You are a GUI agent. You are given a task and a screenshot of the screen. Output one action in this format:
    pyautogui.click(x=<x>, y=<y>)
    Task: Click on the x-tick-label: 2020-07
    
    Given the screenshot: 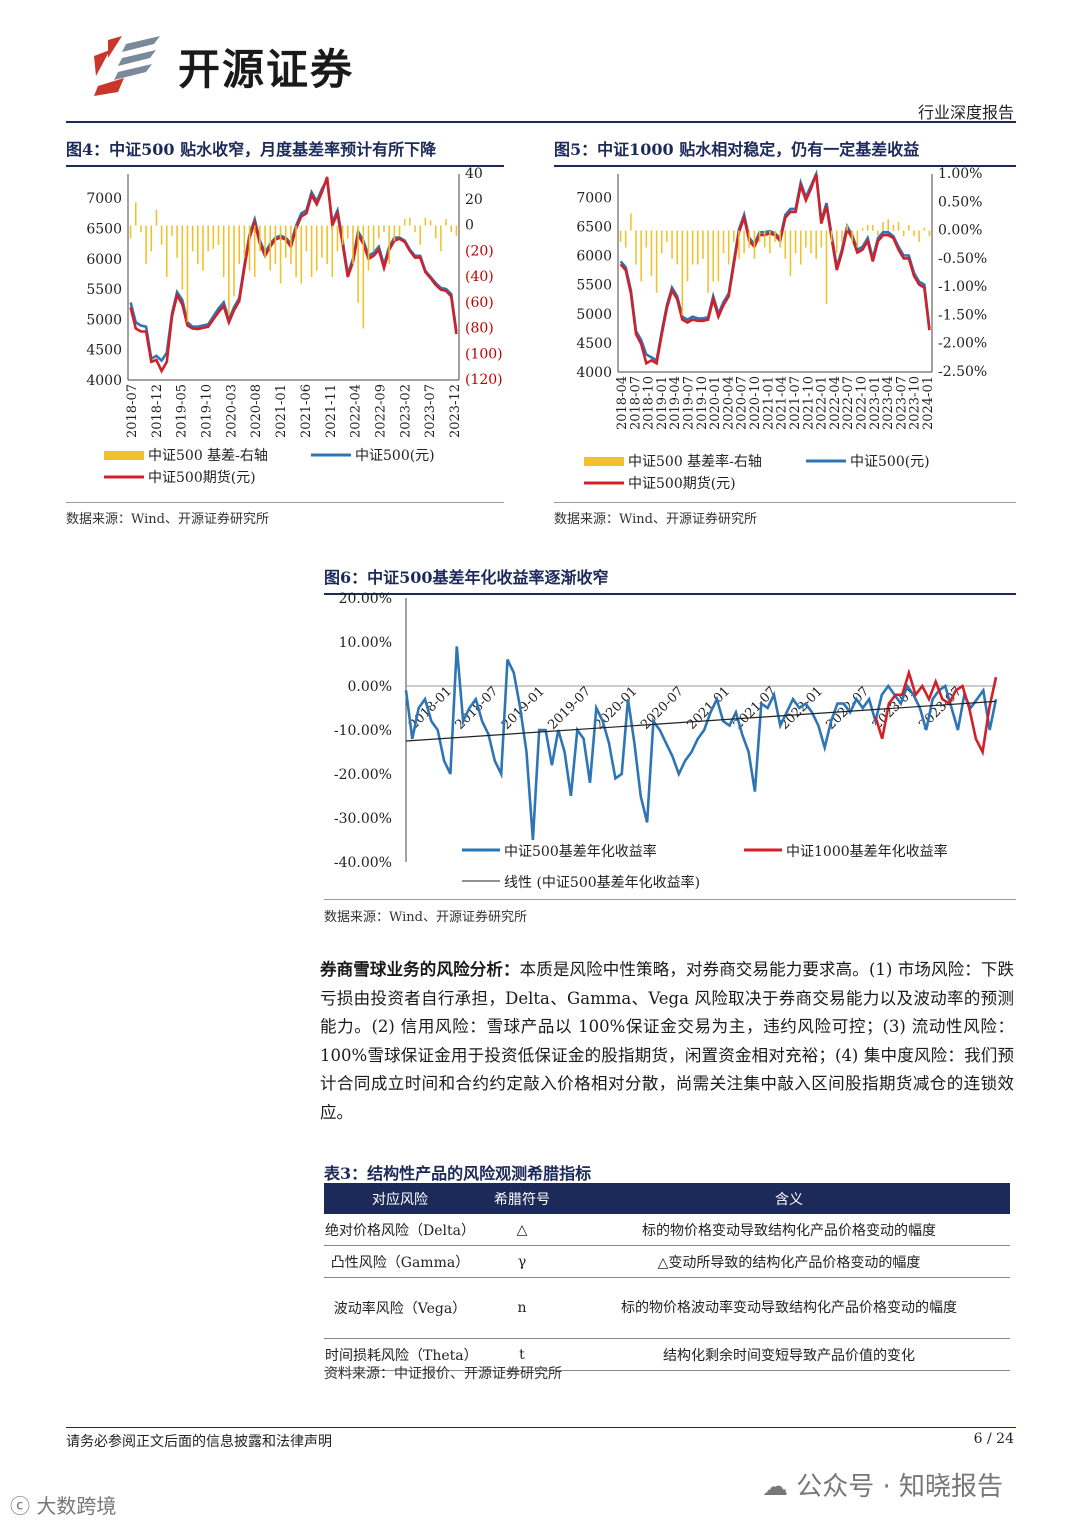 What is the action you would take?
    pyautogui.click(x=742, y=403)
    